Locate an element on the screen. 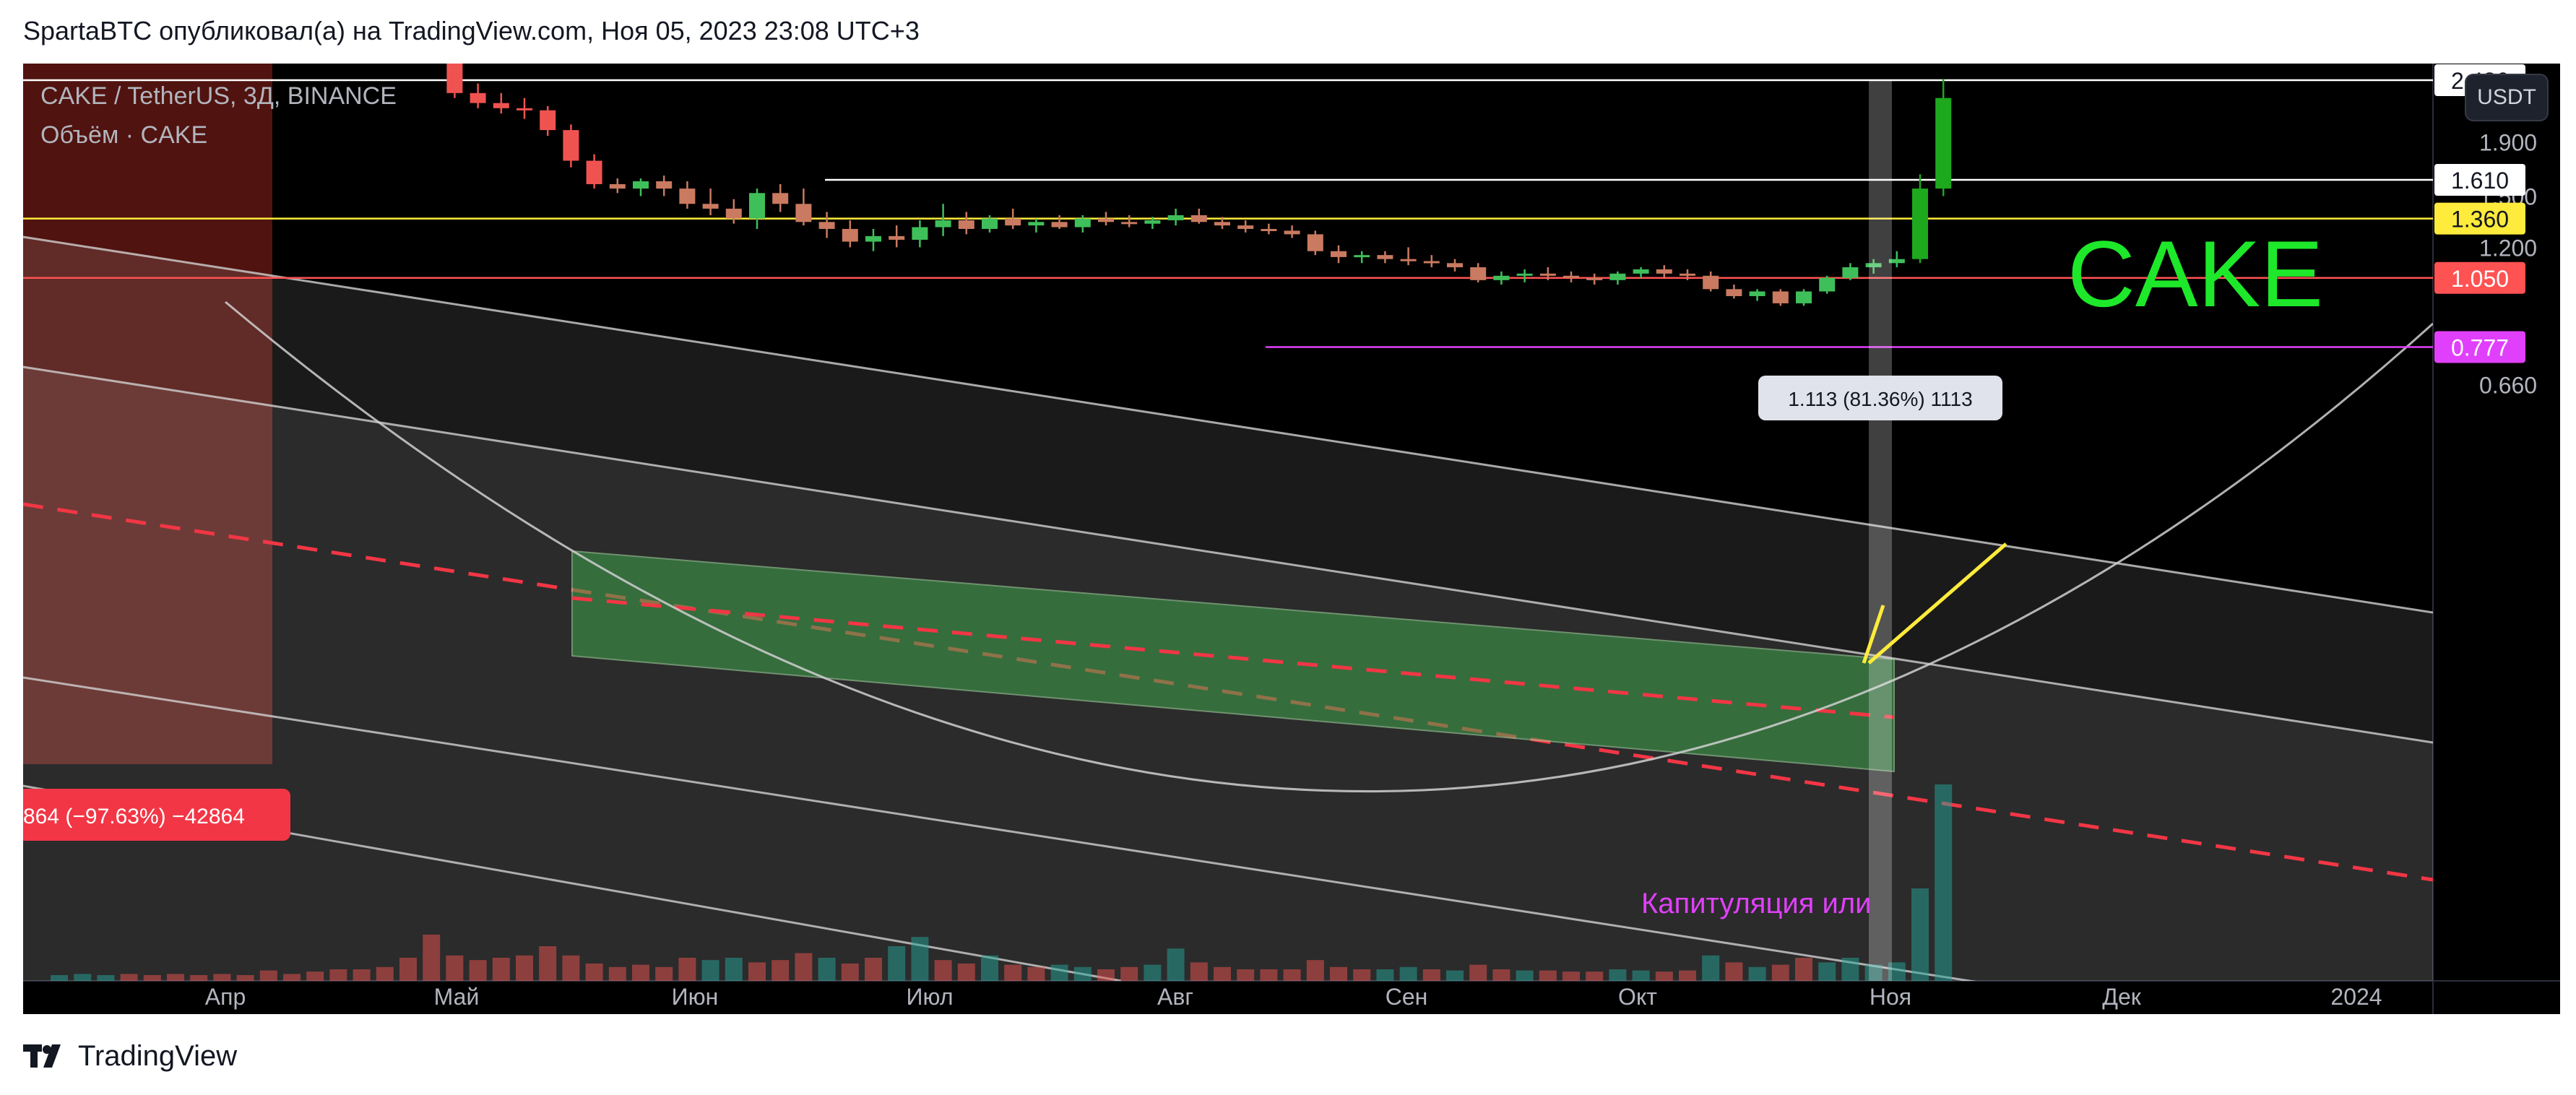 This screenshot has width=2576, height=1095. measure-tooltip-bottom is located at coordinates (156, 815).